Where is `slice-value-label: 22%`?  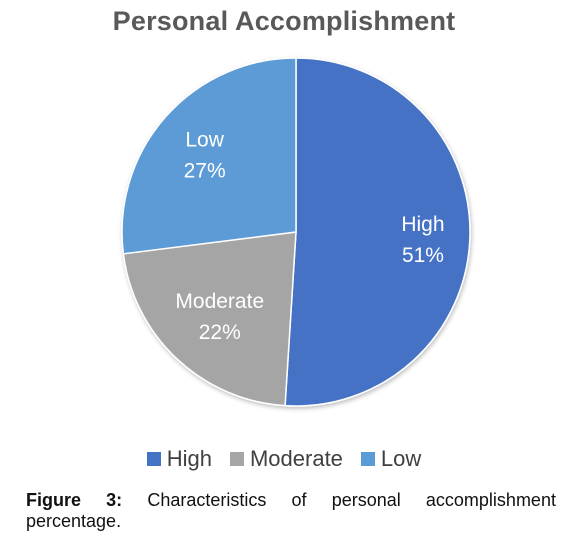
slice-value-label: 22% is located at coordinates (220, 332).